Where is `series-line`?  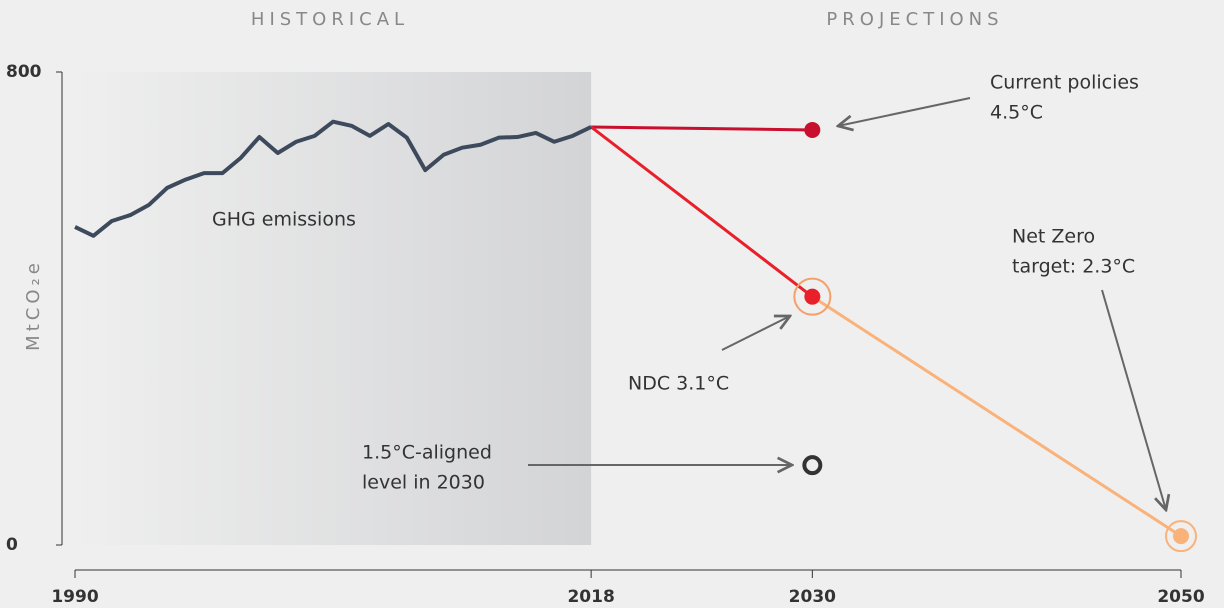 series-line is located at coordinates (333, 178).